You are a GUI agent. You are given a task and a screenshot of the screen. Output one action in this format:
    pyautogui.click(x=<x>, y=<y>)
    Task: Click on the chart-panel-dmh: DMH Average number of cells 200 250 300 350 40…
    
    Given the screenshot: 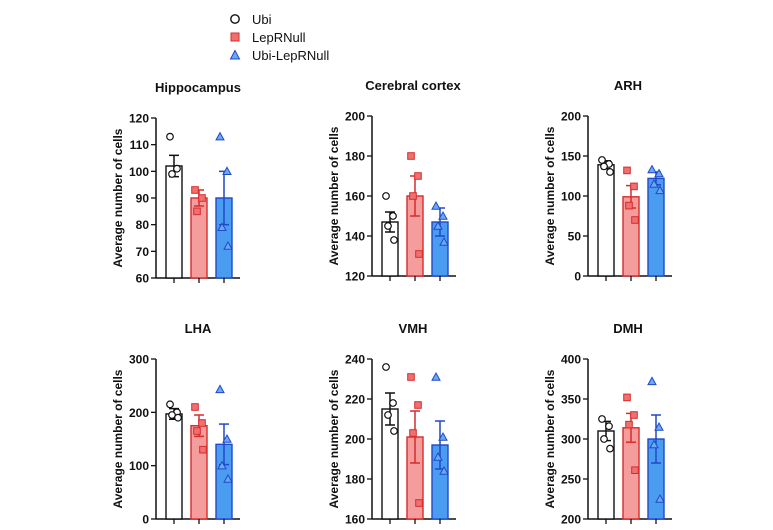 What is the action you would take?
    pyautogui.click(x=607, y=424)
    